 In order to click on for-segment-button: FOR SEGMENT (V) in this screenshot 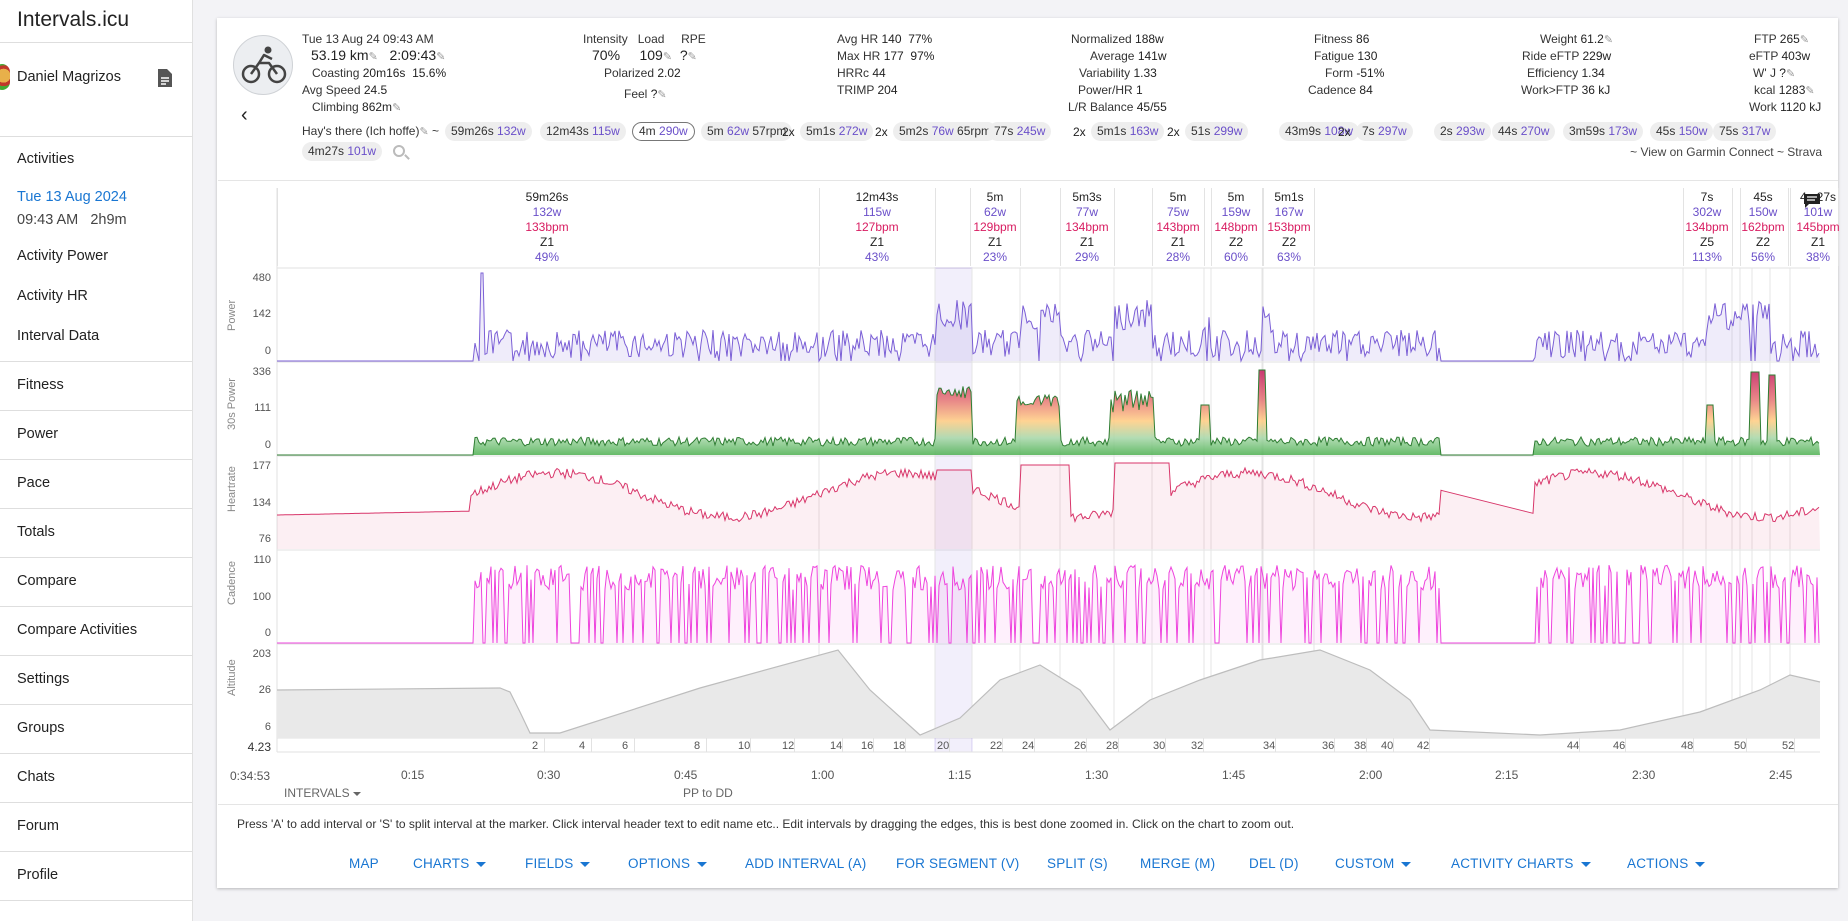, I will do `click(958, 863)`.